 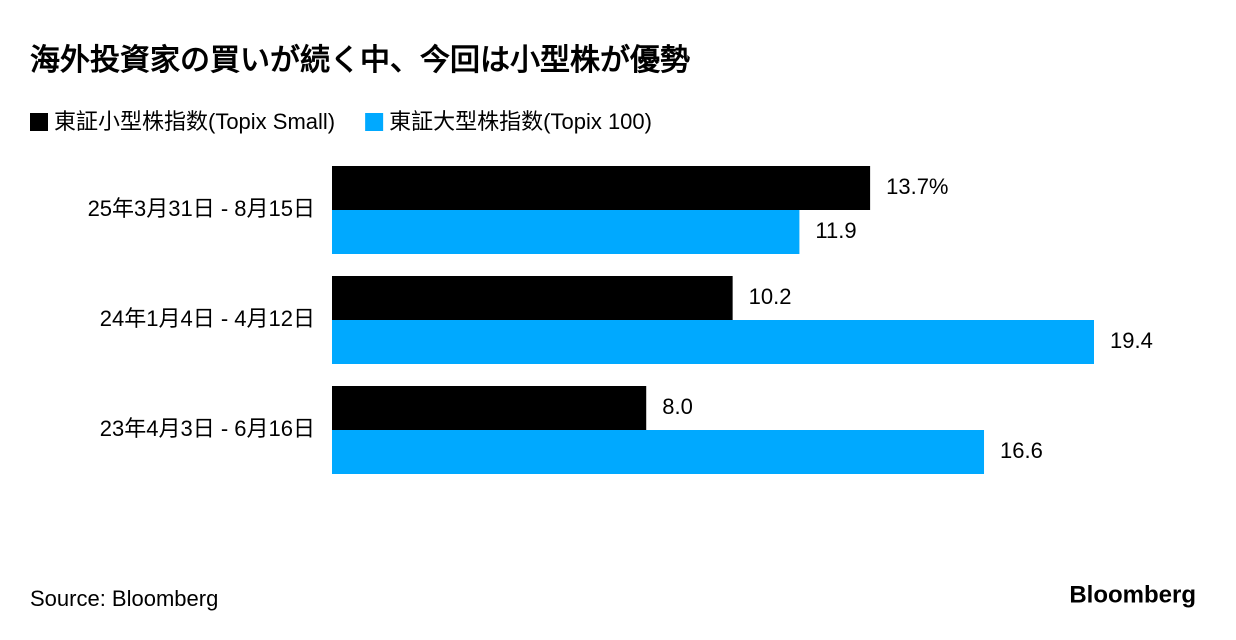 What do you see at coordinates (1021, 450) in the screenshot?
I see `data-label: 16.6` at bounding box center [1021, 450].